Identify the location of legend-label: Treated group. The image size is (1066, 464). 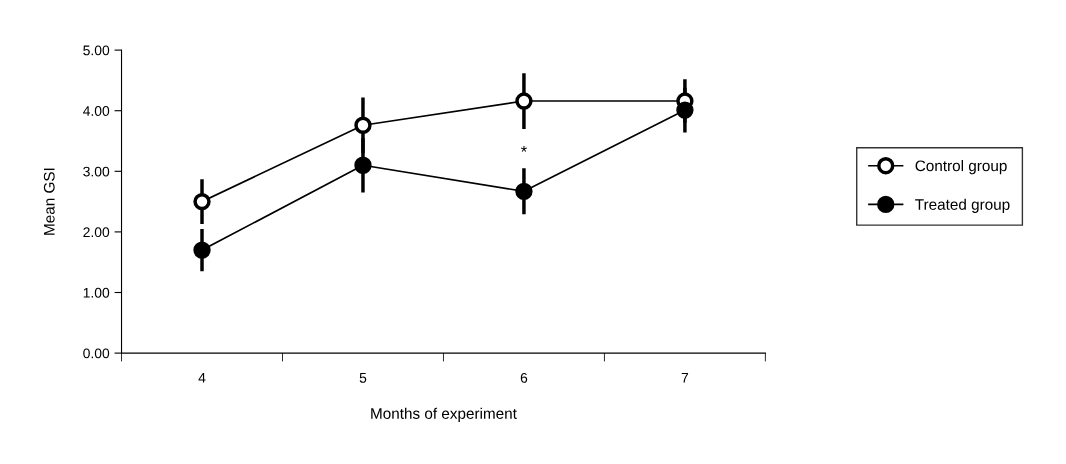
(962, 205).